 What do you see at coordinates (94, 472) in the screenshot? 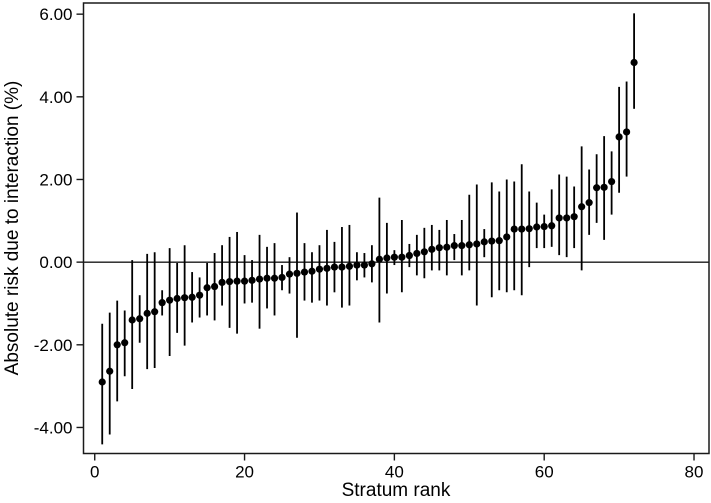
I see `x-tick-label: 0` at bounding box center [94, 472].